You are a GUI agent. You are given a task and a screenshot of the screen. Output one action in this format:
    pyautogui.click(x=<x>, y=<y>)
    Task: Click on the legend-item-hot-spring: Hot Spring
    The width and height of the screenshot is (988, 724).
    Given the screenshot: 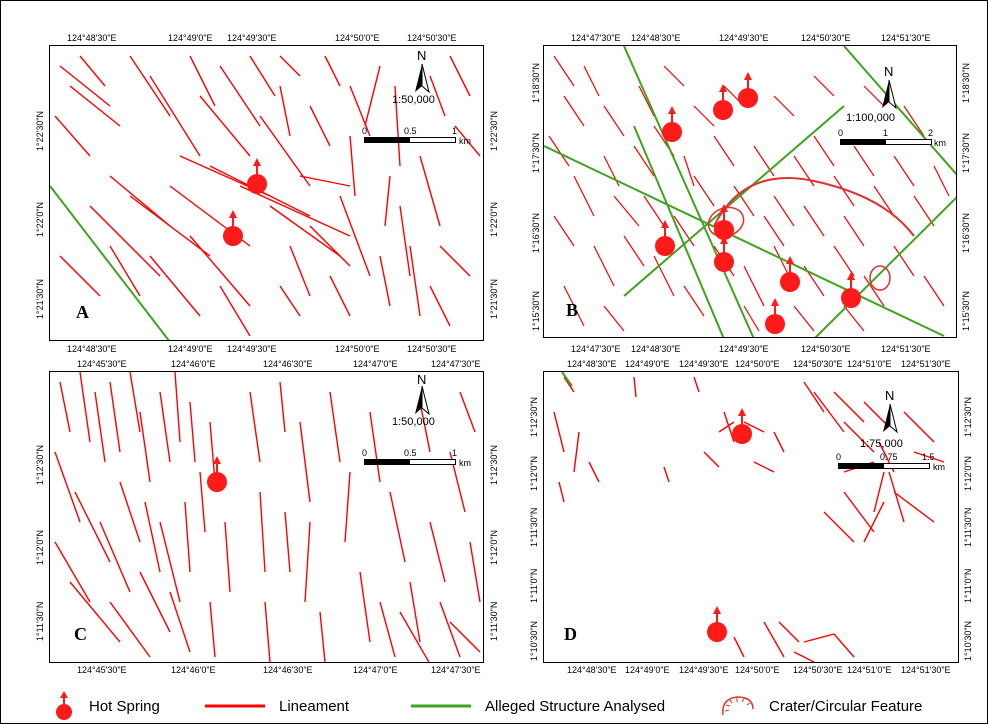 What is the action you would take?
    pyautogui.click(x=106, y=706)
    